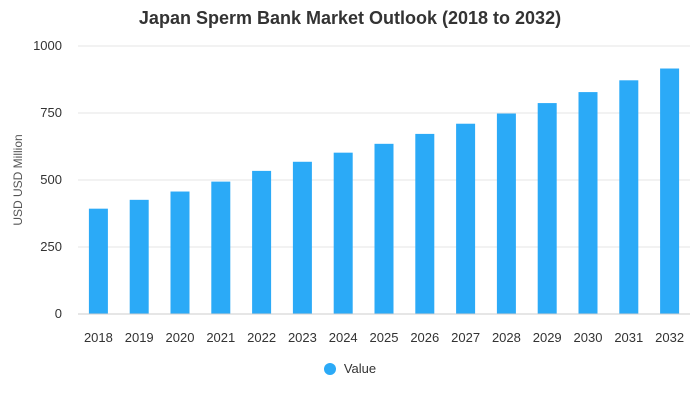 This screenshot has width=700, height=400. I want to click on x-tick-label: 2021, so click(220, 337).